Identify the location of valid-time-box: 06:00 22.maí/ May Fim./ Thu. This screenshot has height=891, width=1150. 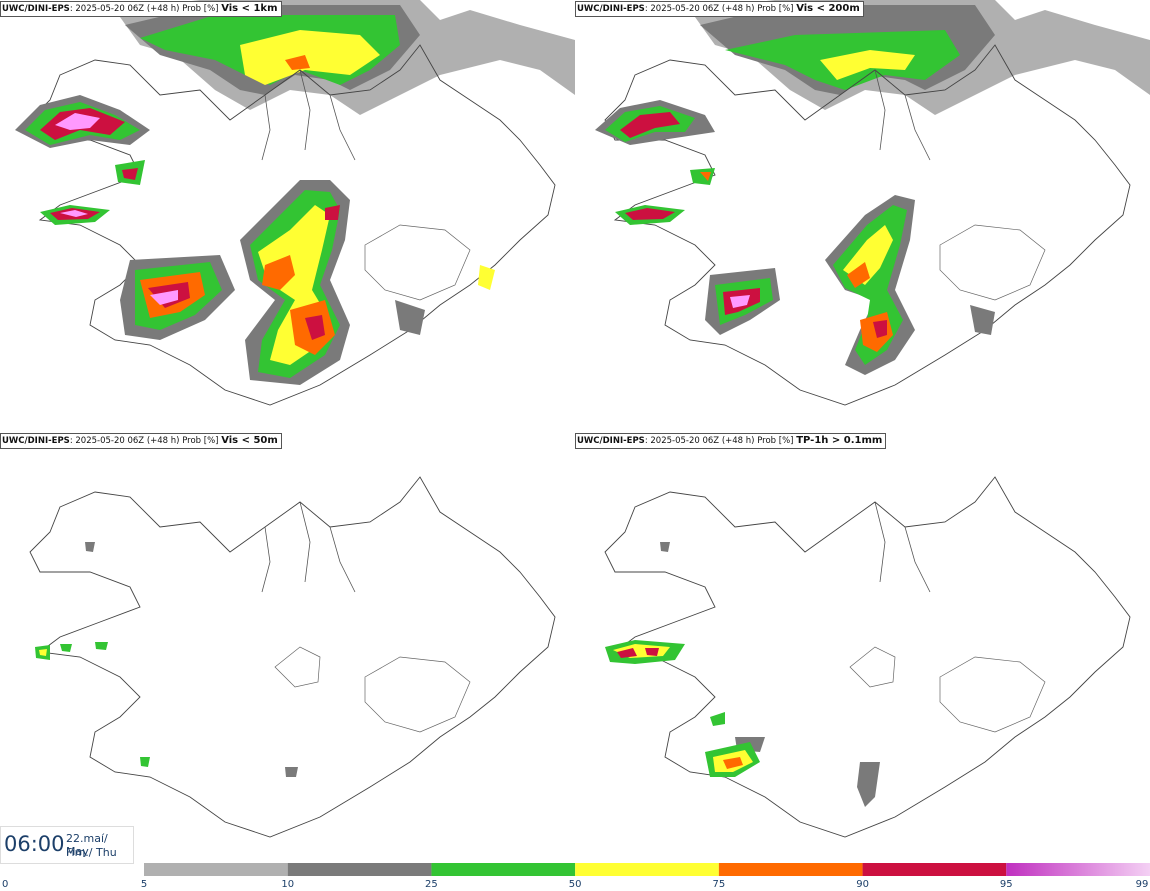
(67, 845).